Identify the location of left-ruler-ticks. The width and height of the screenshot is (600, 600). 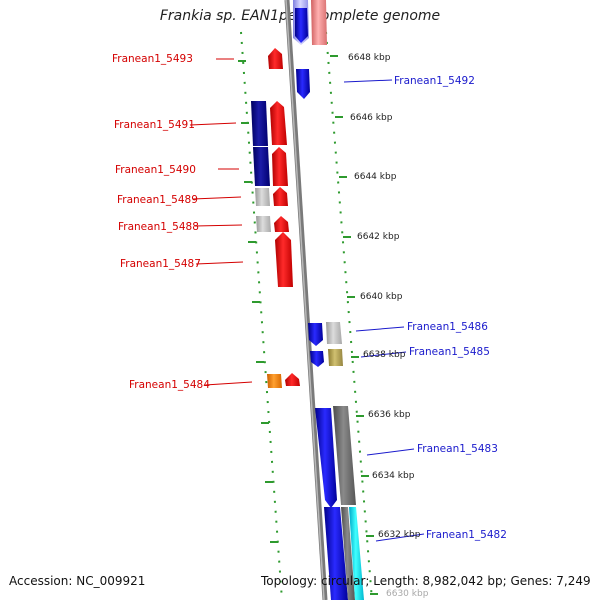
(258, 301).